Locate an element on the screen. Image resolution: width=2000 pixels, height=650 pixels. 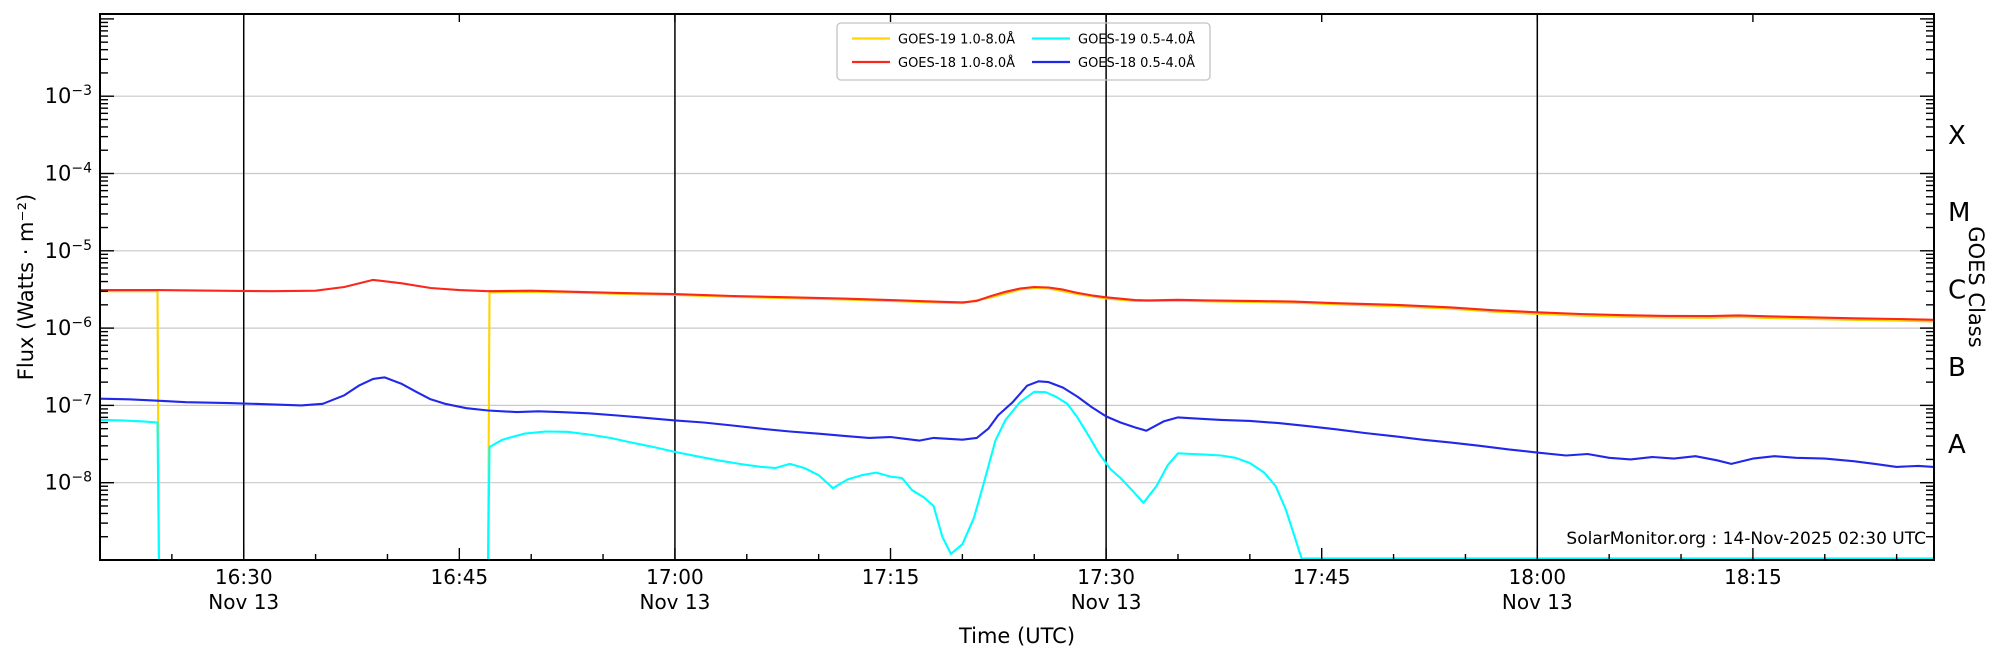
series-line-goes18-long is located at coordinates (1017, 299).